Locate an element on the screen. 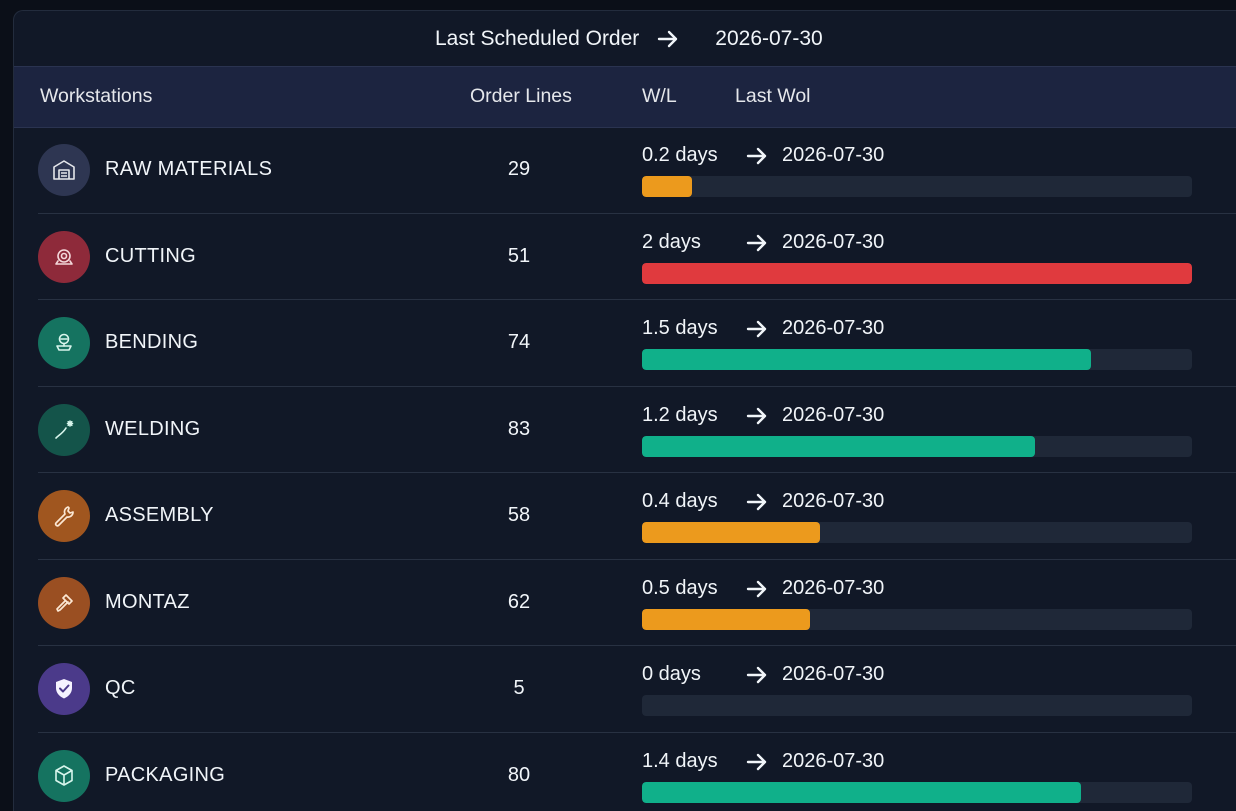 Image resolution: width=1236 pixels, height=811 pixels. table-row: MONTAZ 62 0.5 days 2026-07-30 is located at coordinates (625, 603).